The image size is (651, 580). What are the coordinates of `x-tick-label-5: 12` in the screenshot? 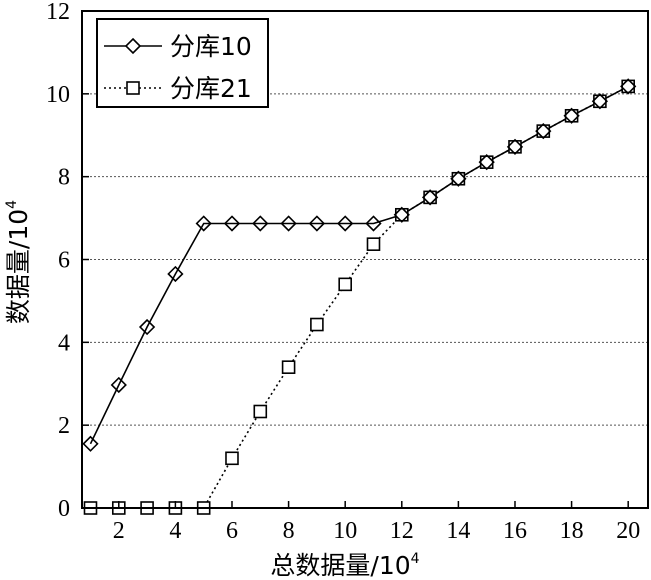 It's located at (402, 531).